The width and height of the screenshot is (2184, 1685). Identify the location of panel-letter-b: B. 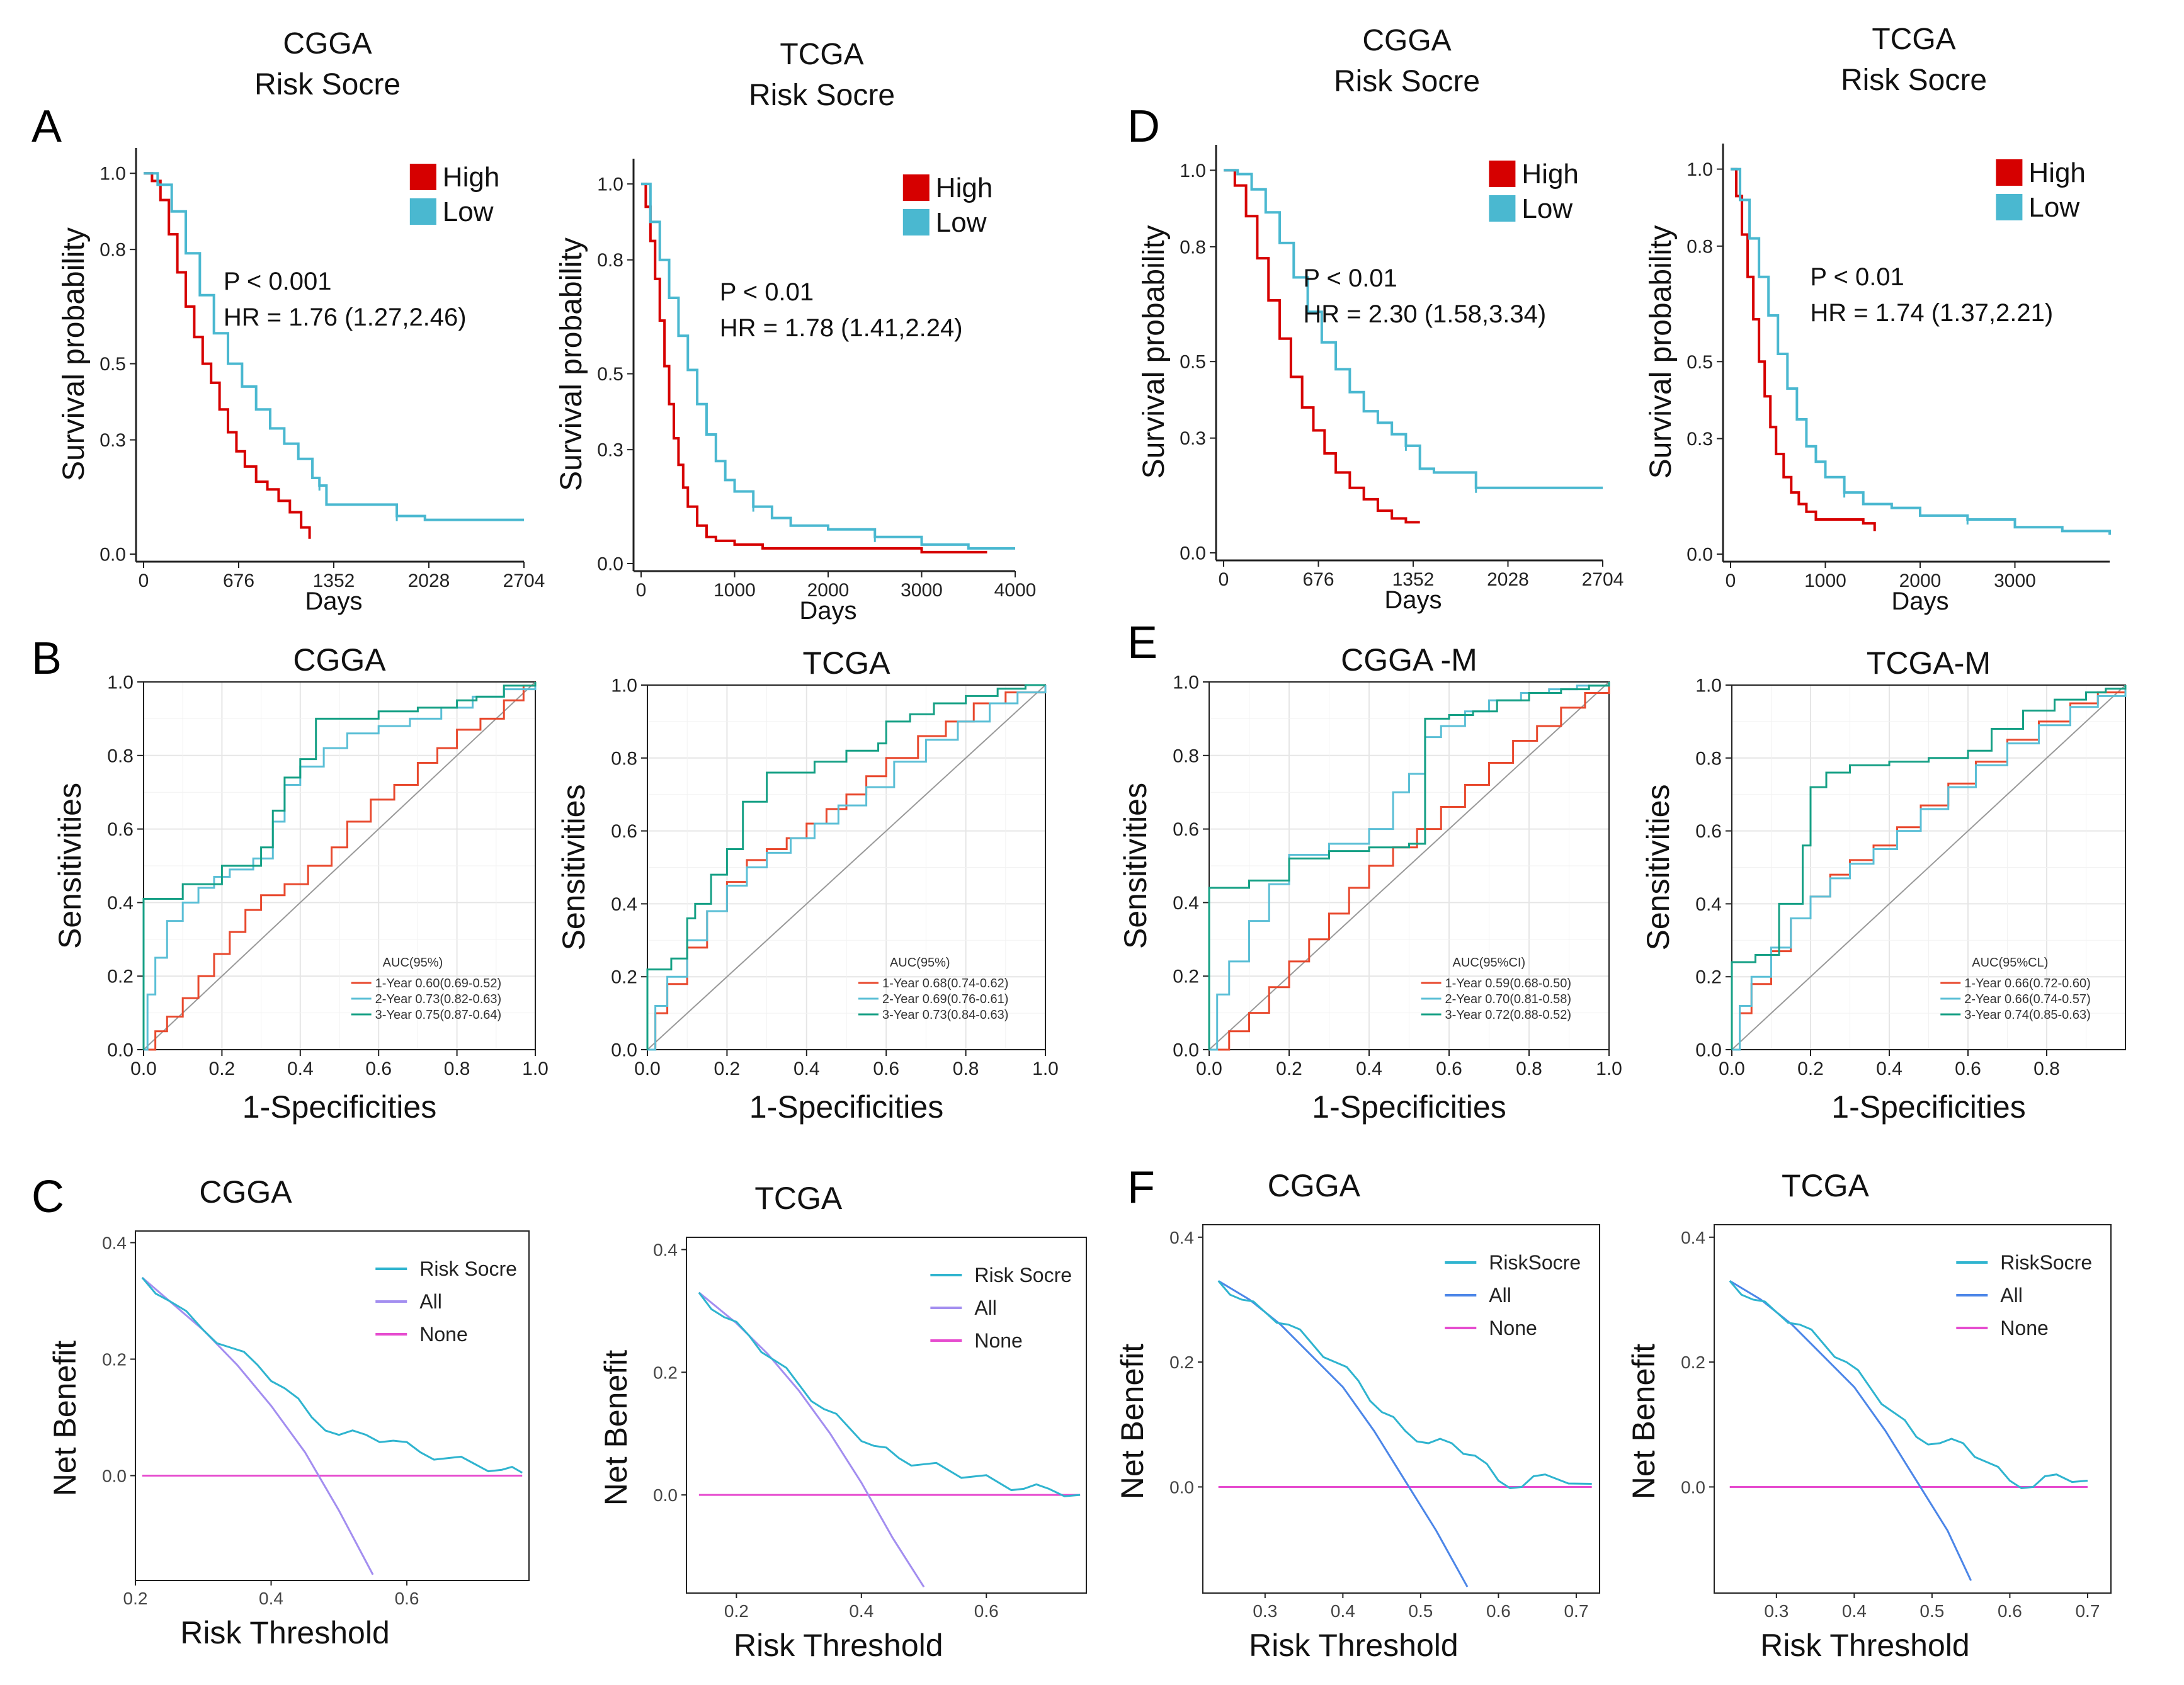
(46, 658).